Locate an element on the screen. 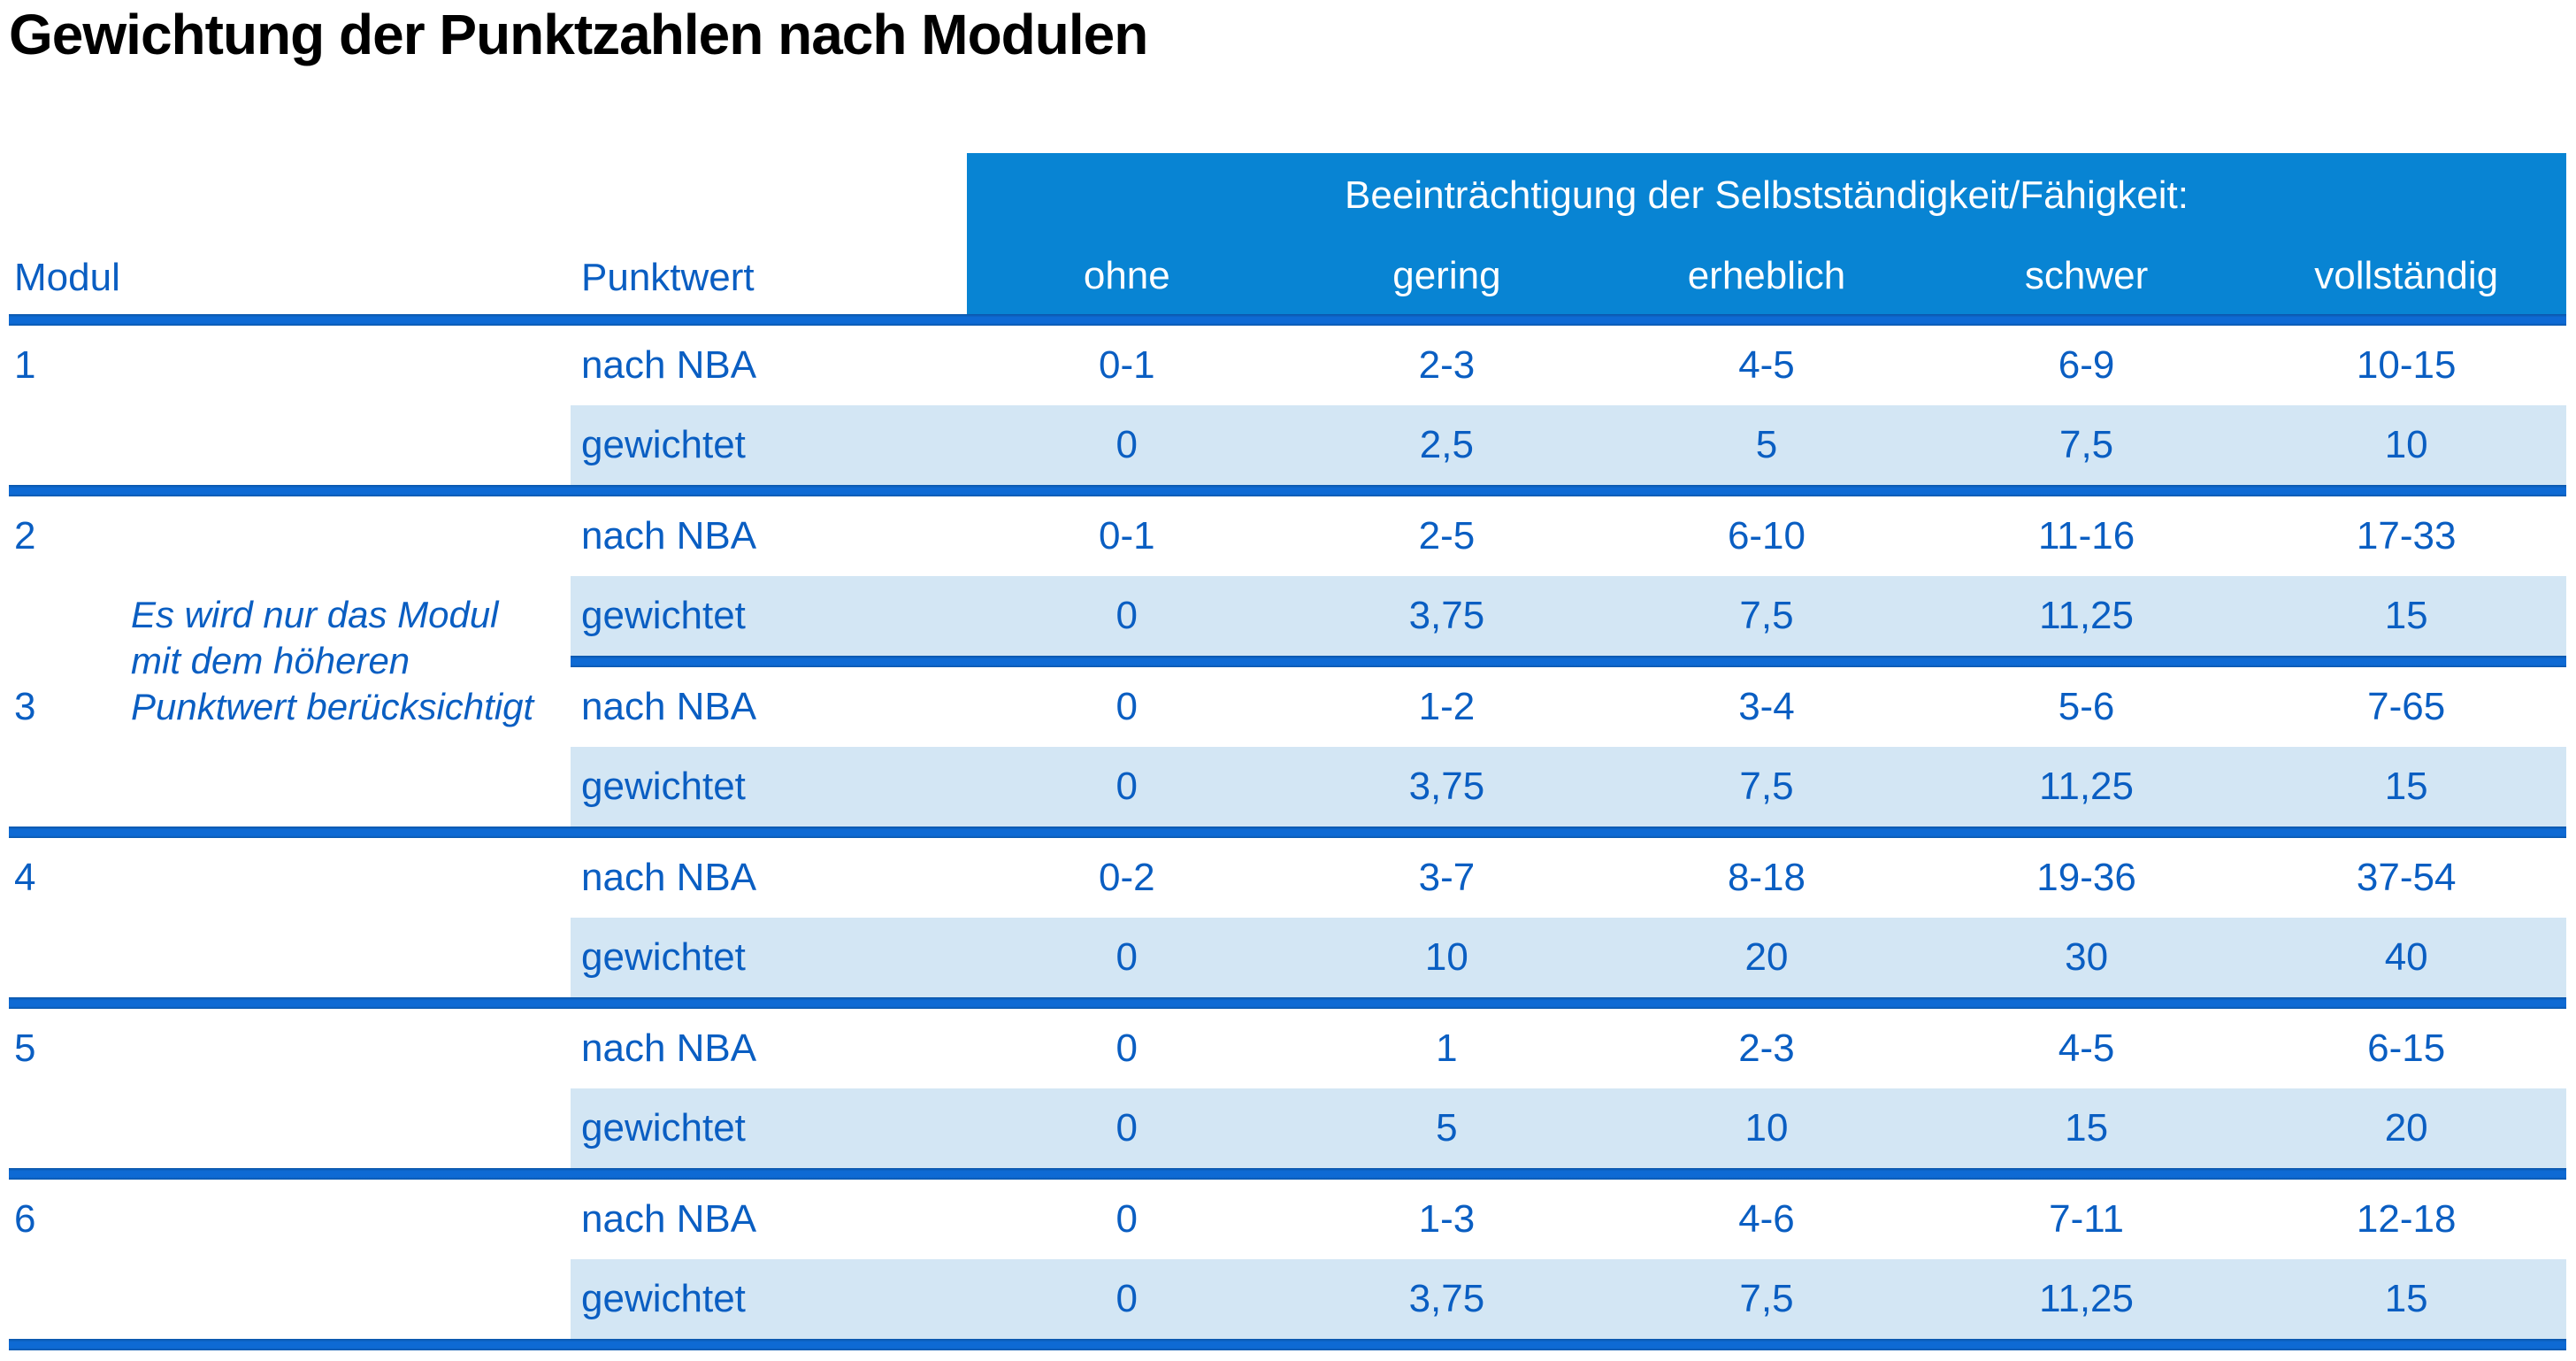 The image size is (2576, 1361). severity-label-schwer: schwer is located at coordinates (2086, 275).